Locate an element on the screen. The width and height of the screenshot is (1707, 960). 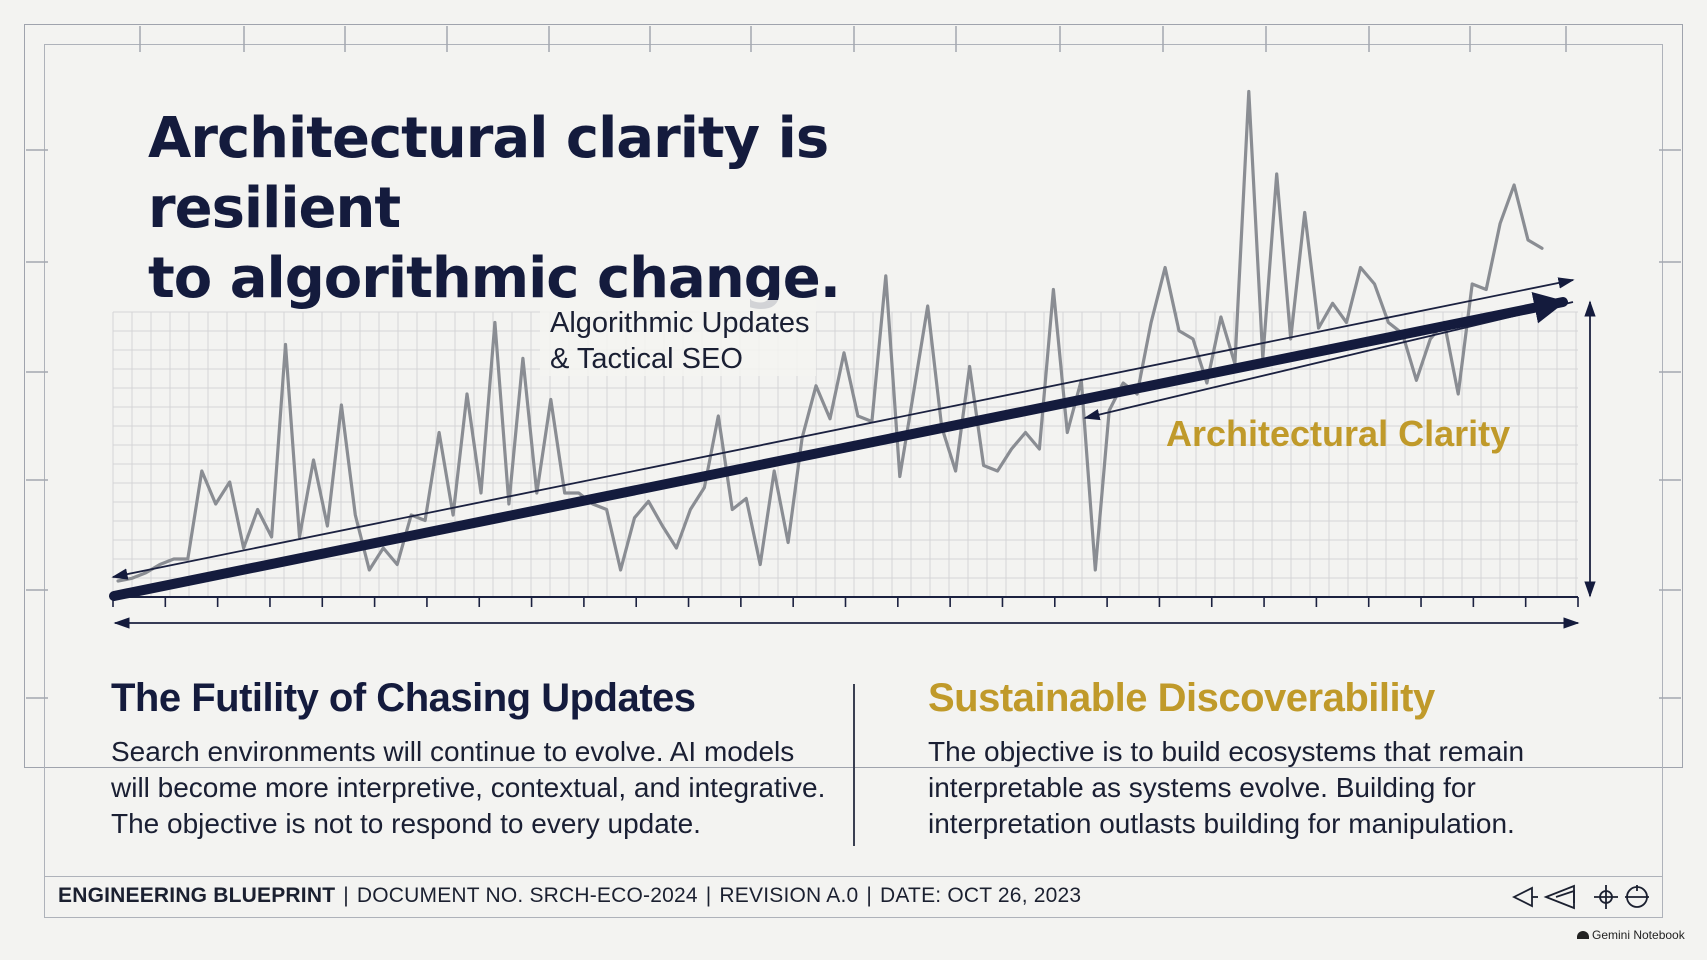
volatile-label-line-2: & Tactical SEO is located at coordinates (646, 359).